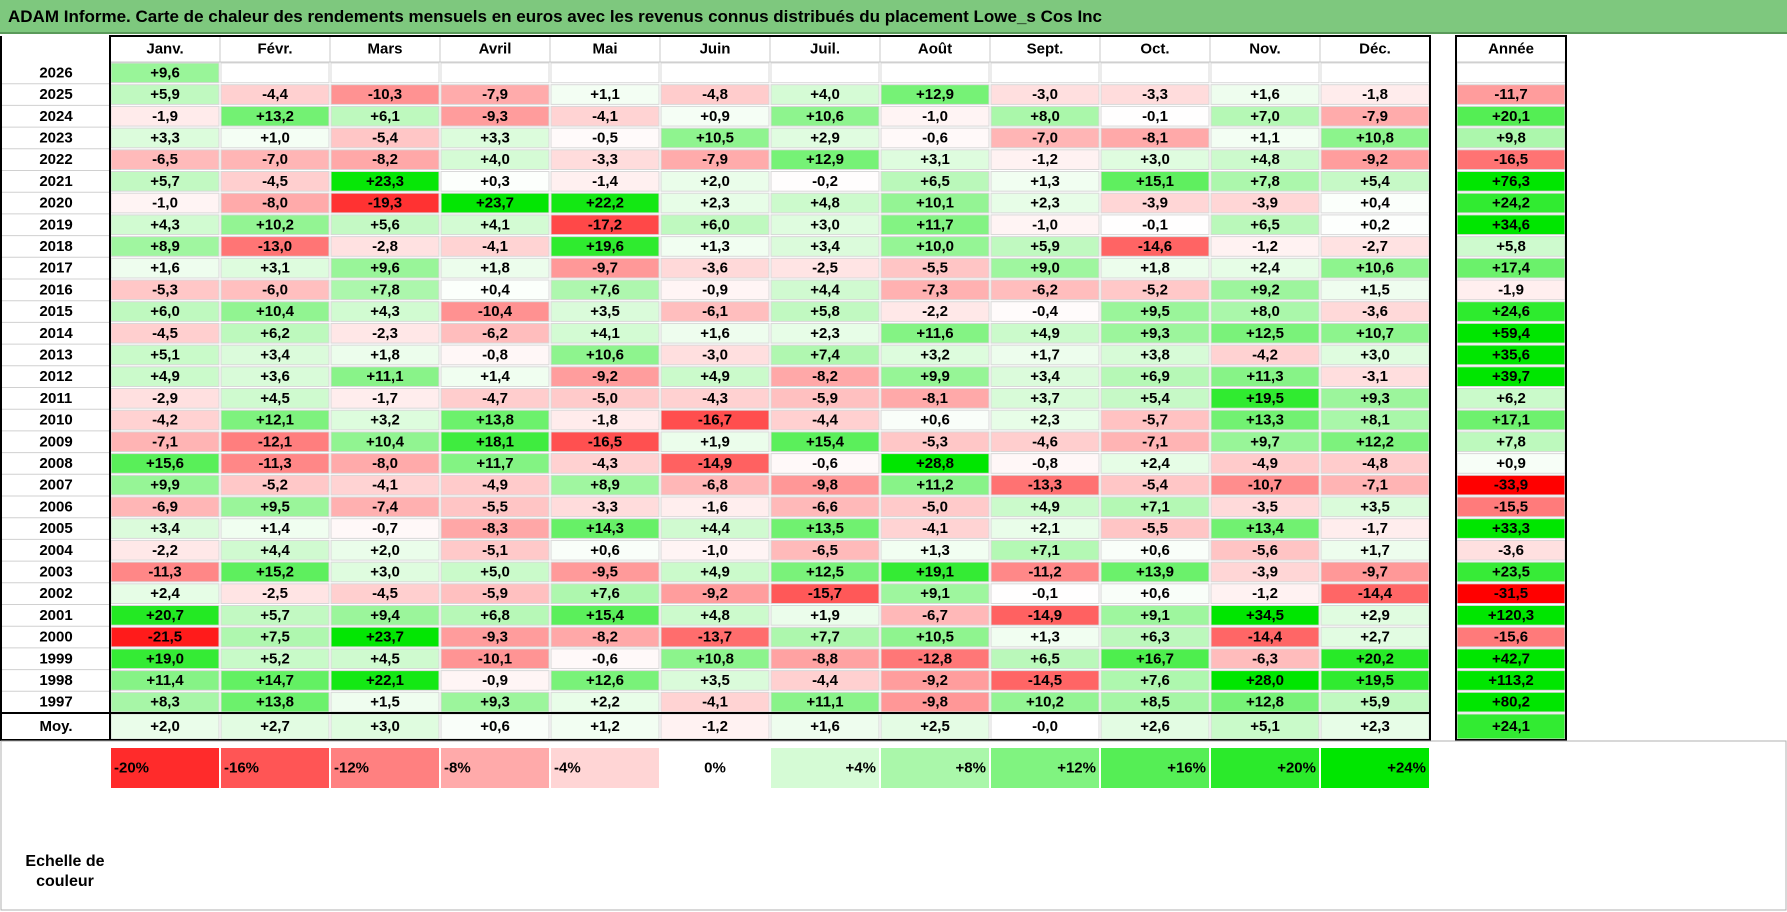 Image resolution: width=1787 pixels, height=912 pixels. I want to click on annual-cell-value: -31,5, so click(1511, 593).